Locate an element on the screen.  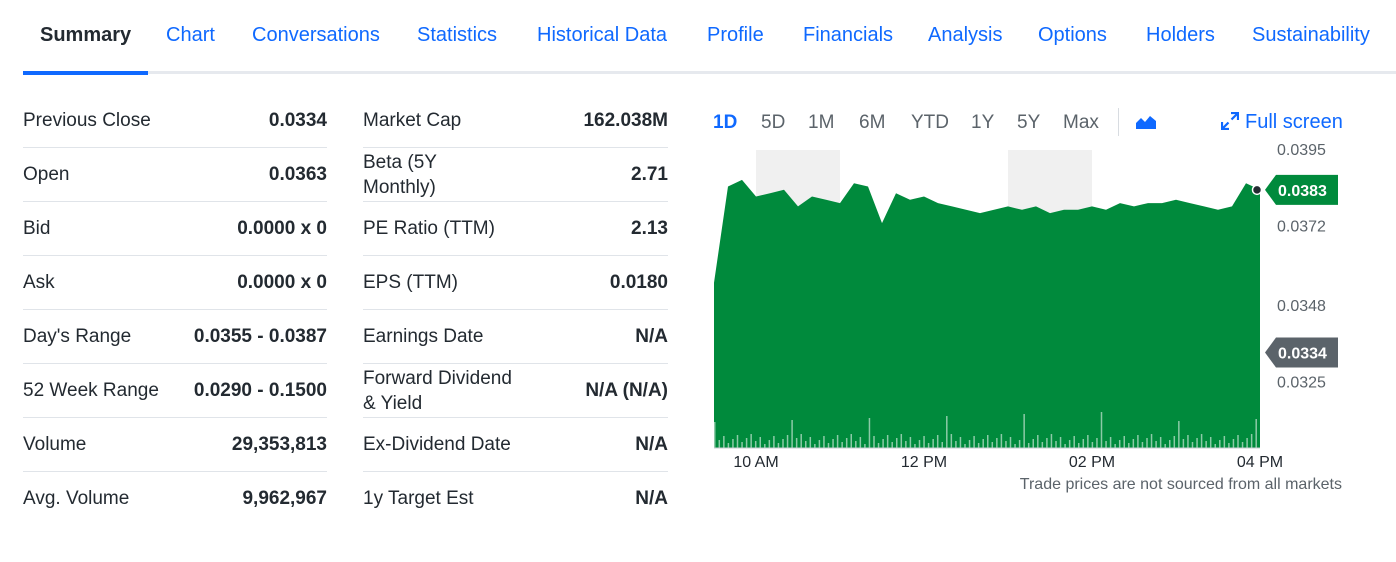
stat-value-market-cap: 162.038M is located at coordinates (625, 120).